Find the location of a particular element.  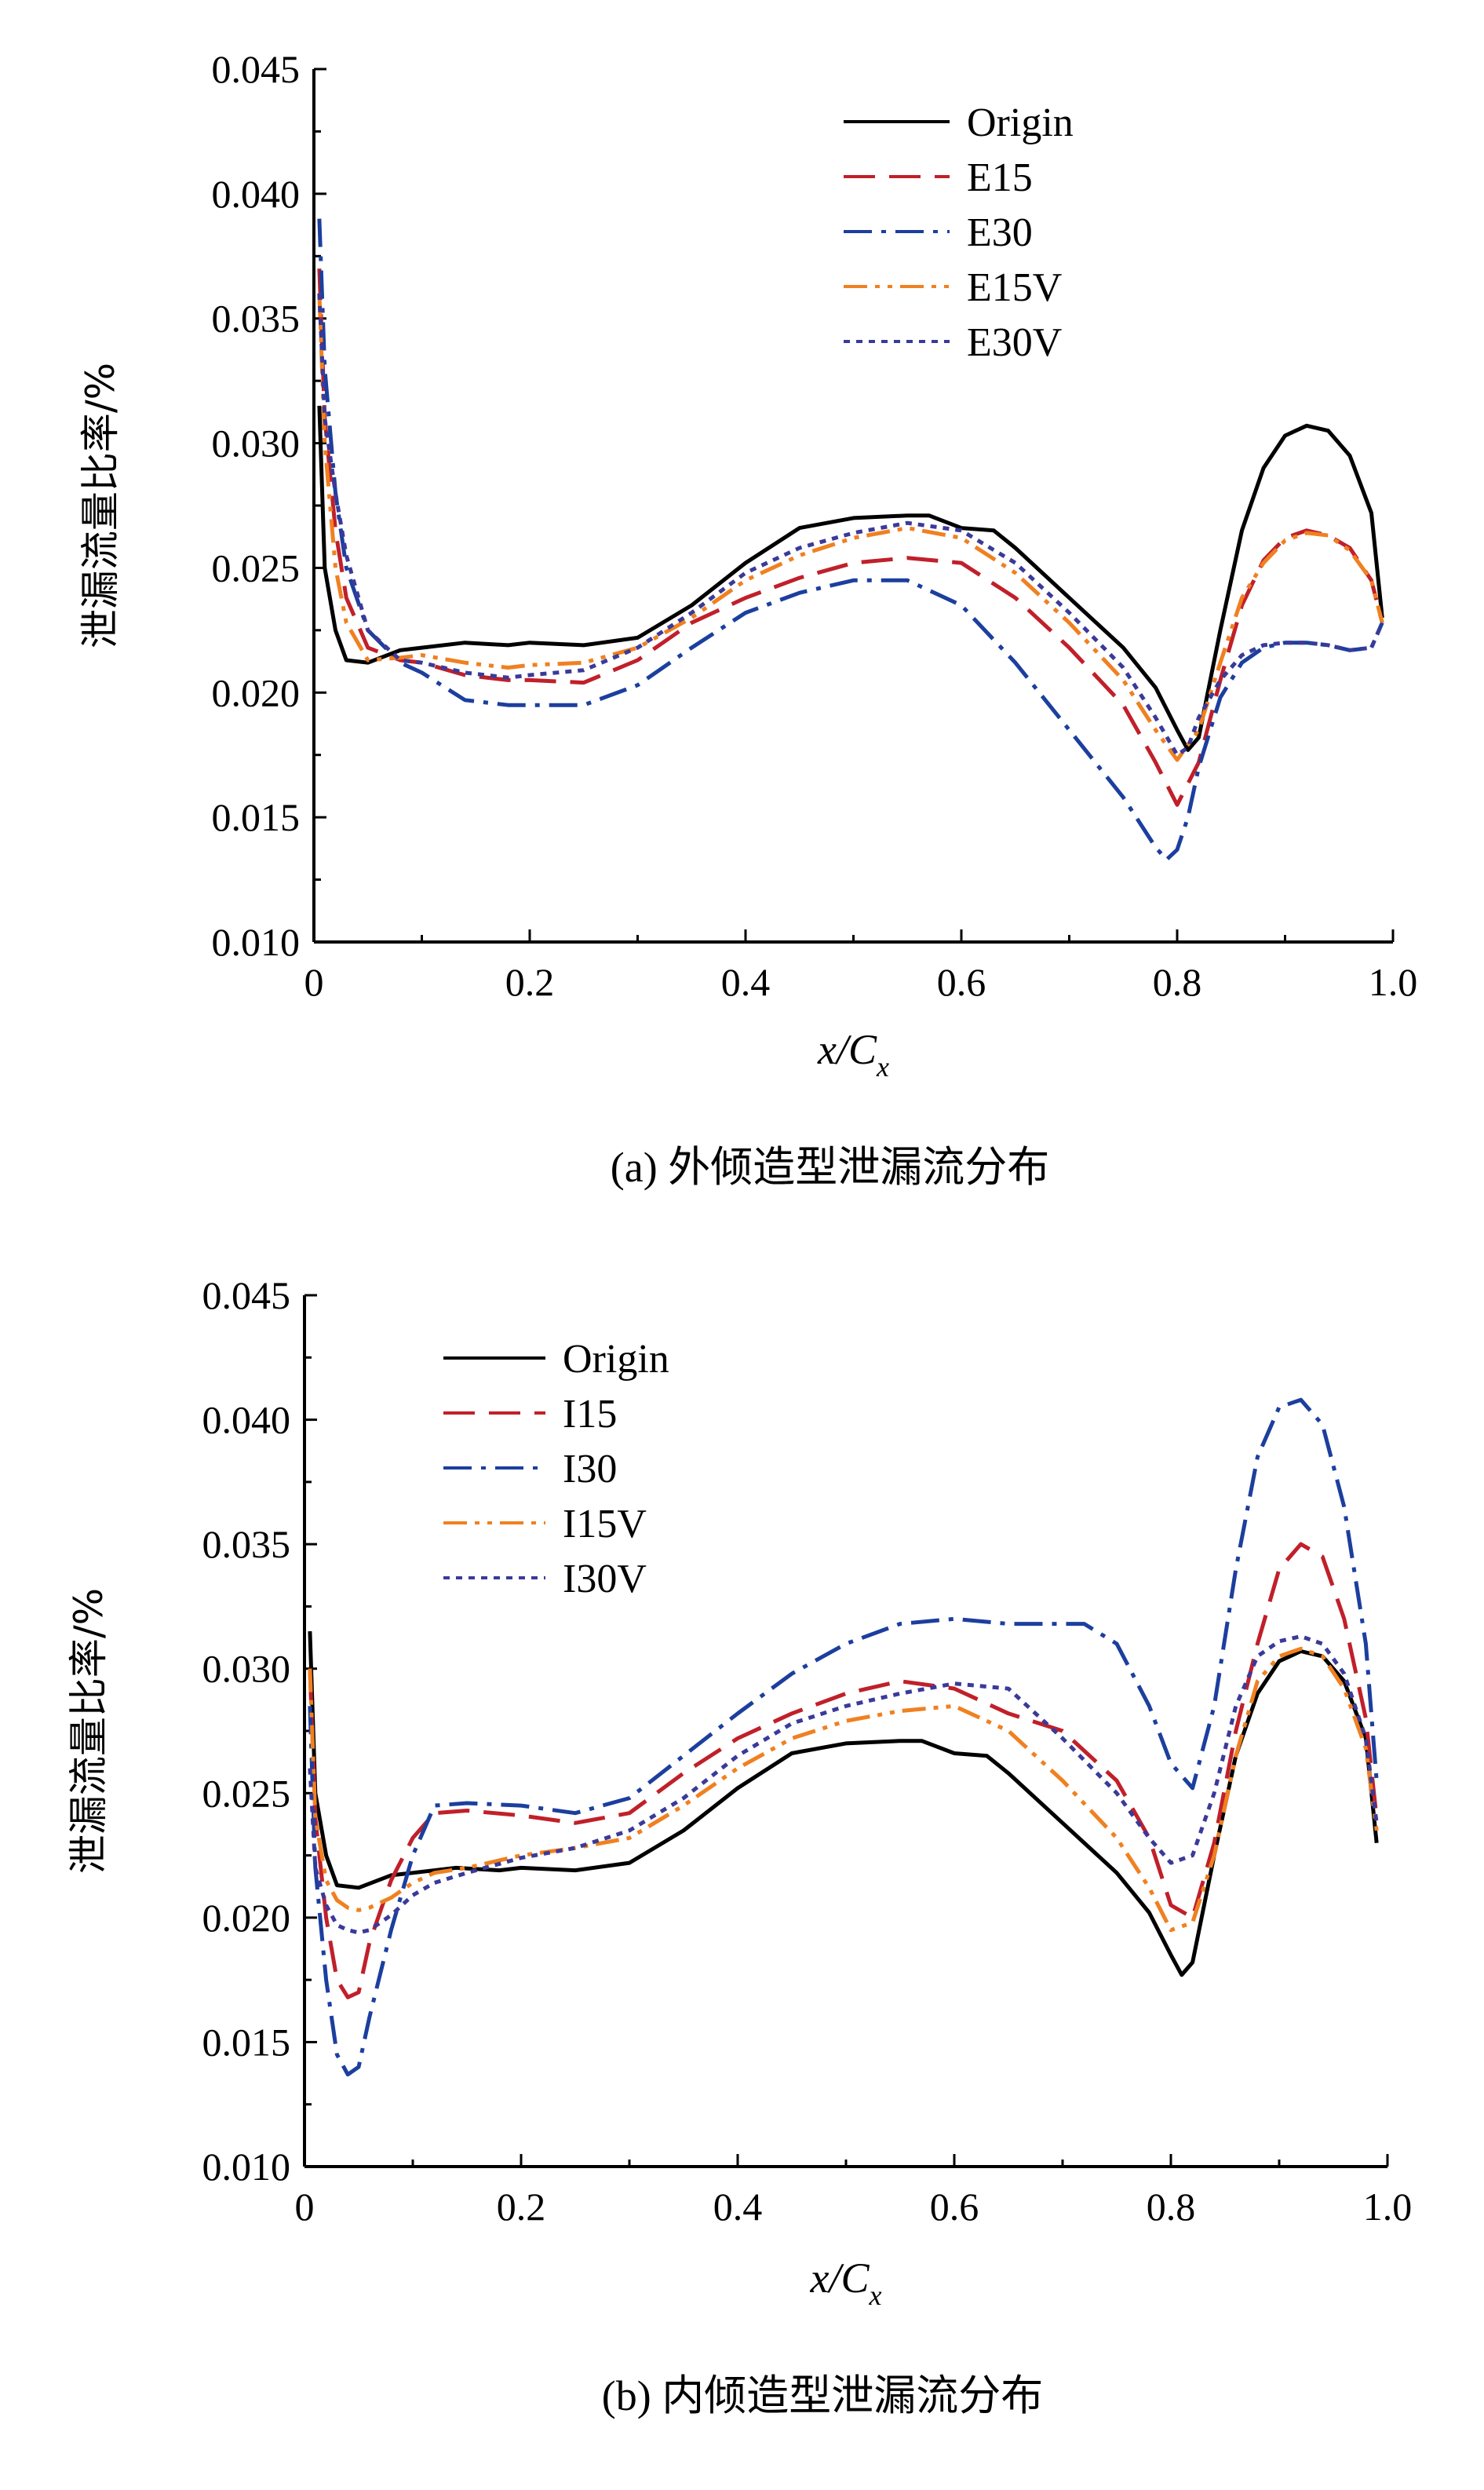

legend-label-i15: I15 is located at coordinates (590, 1414).